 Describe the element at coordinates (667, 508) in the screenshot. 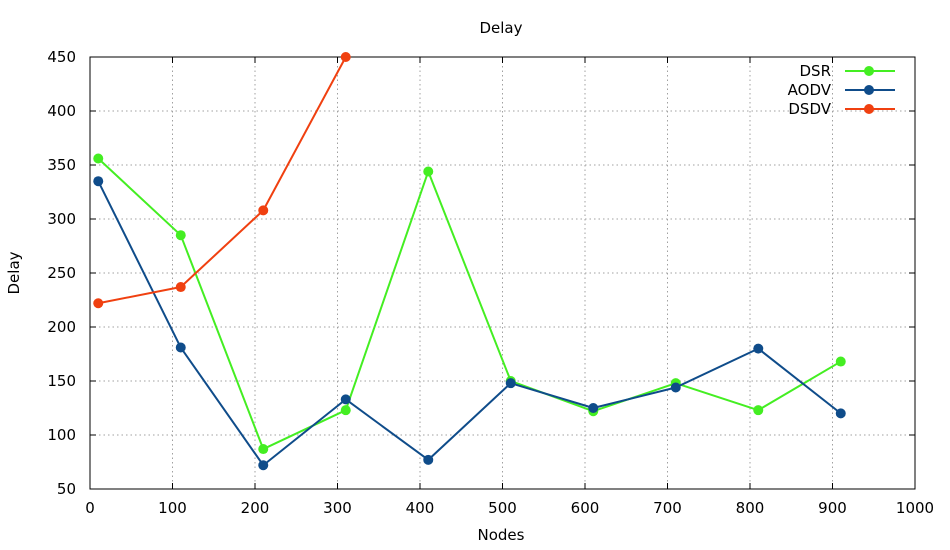

I see `x-tick-label: 700` at that location.